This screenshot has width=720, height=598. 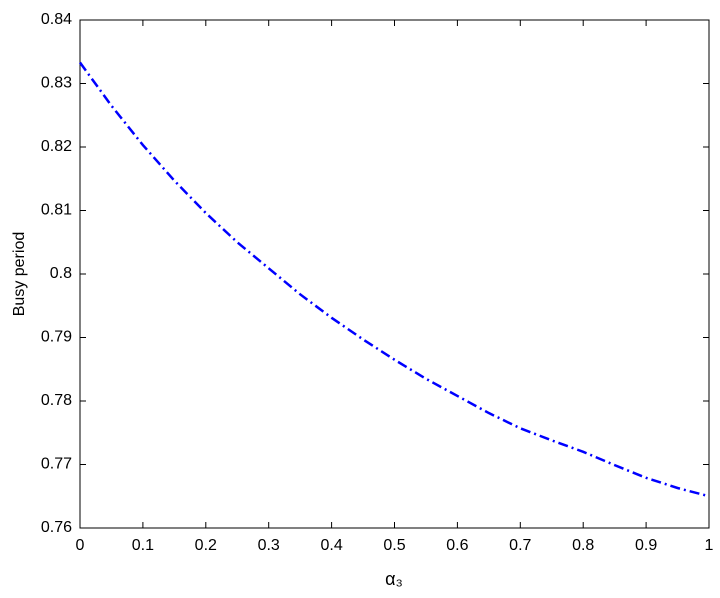 I want to click on x-tick-label: 0.3, so click(x=269, y=545).